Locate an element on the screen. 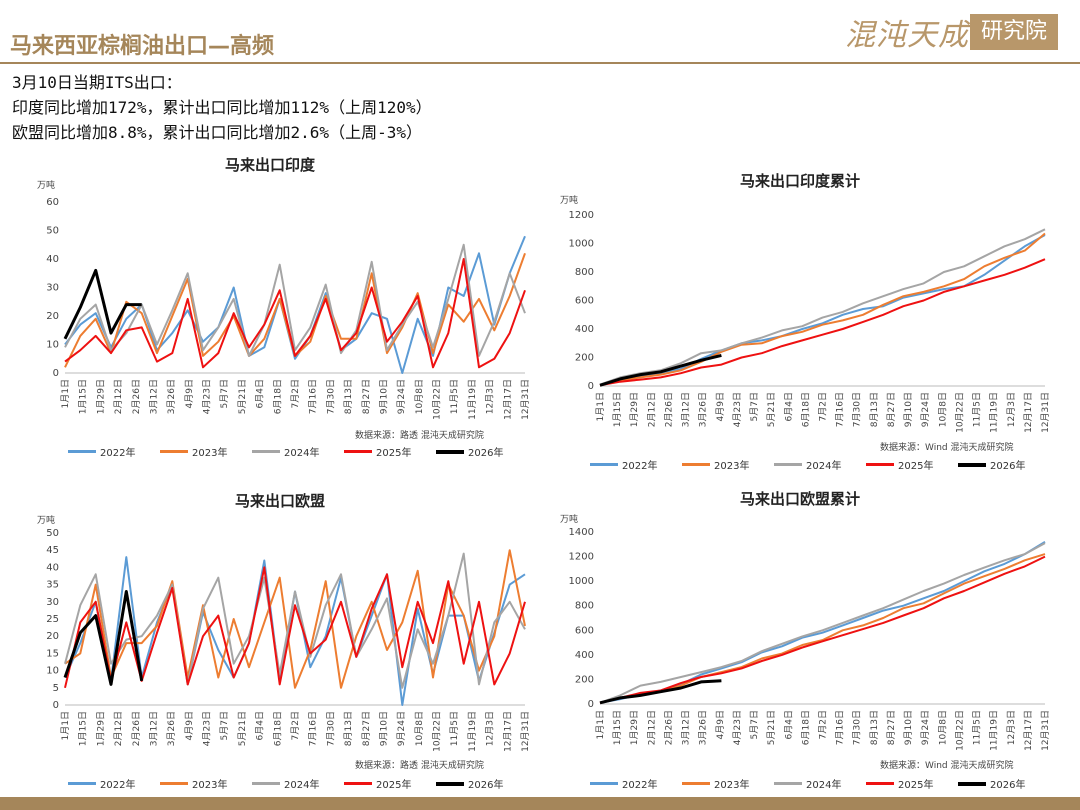 The height and width of the screenshot is (810, 1080). x-tick-label: 2月12日 is located at coordinates (651, 409).